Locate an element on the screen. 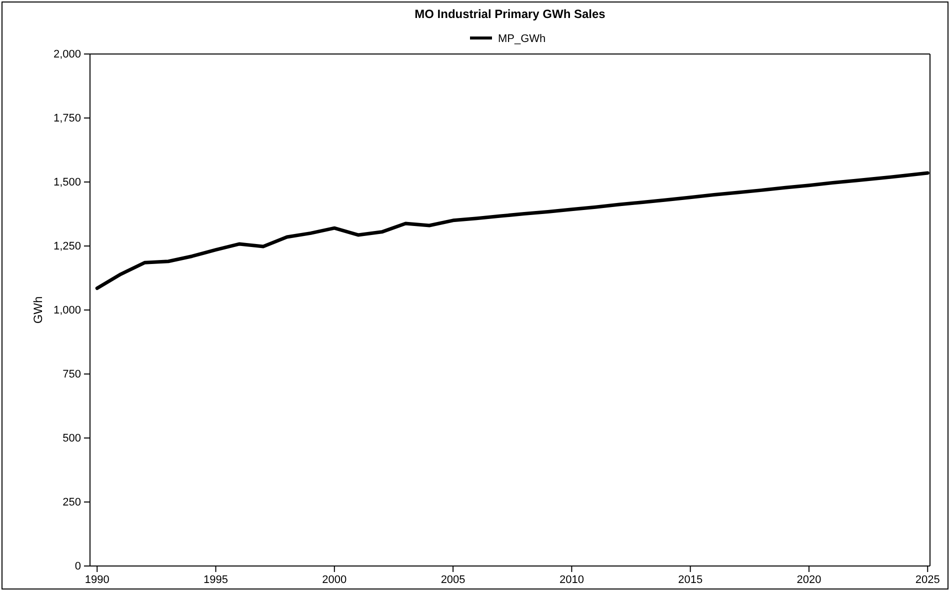  x-tick-label: 2000 is located at coordinates (334, 580).